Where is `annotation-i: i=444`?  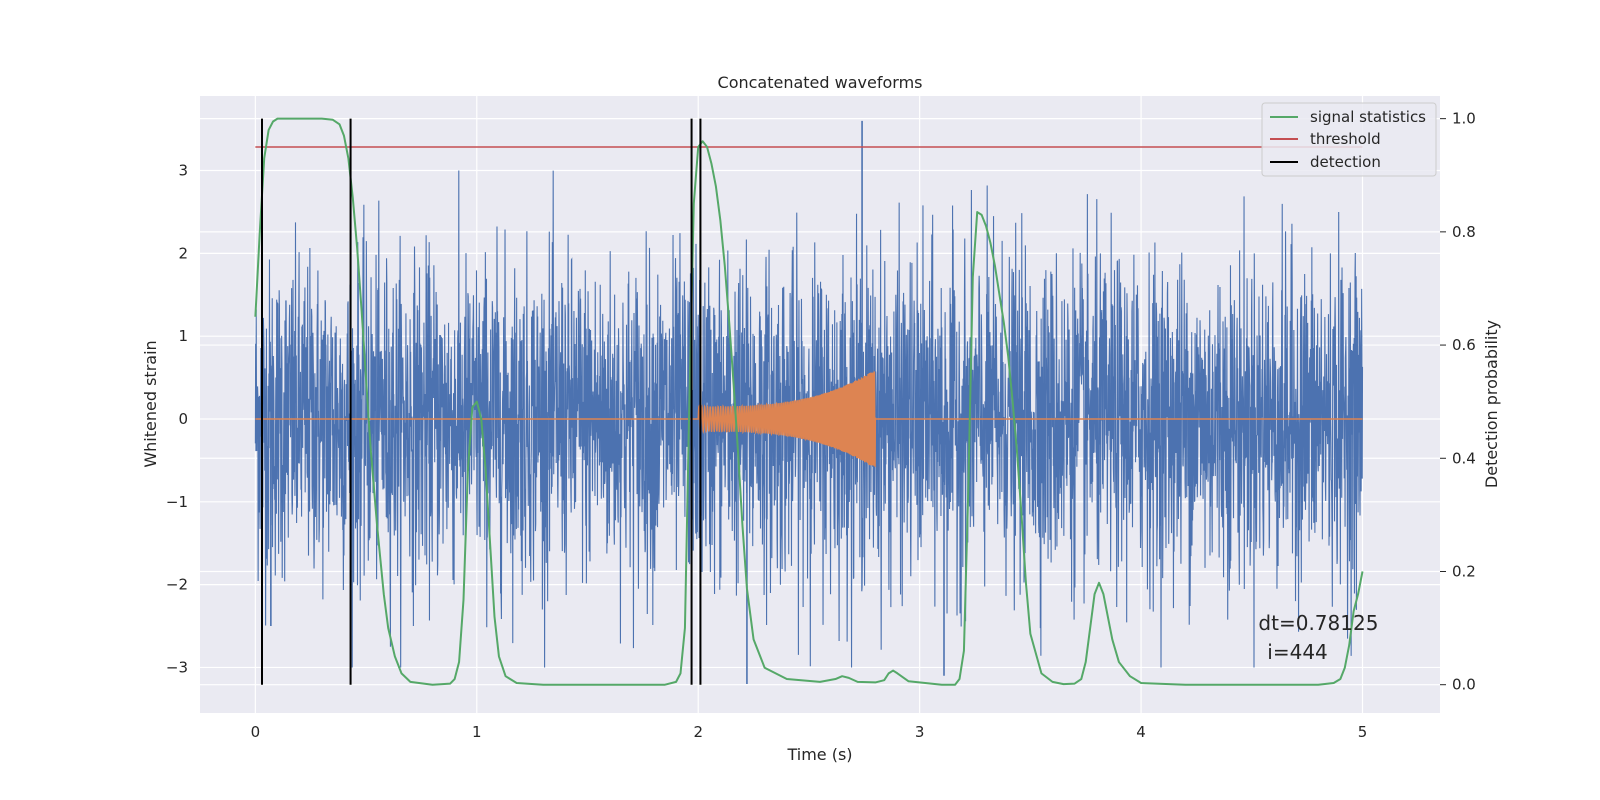 annotation-i: i=444 is located at coordinates (1297, 652).